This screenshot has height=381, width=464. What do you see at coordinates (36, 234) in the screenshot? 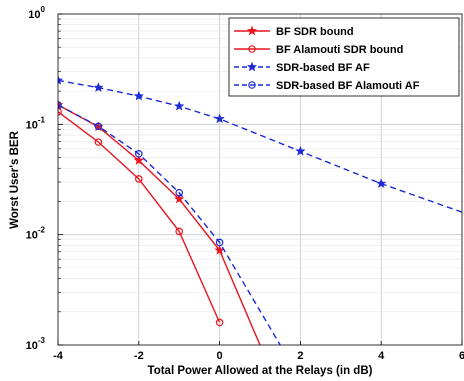
I see `y-tick-label: 10⁻²` at bounding box center [36, 234].